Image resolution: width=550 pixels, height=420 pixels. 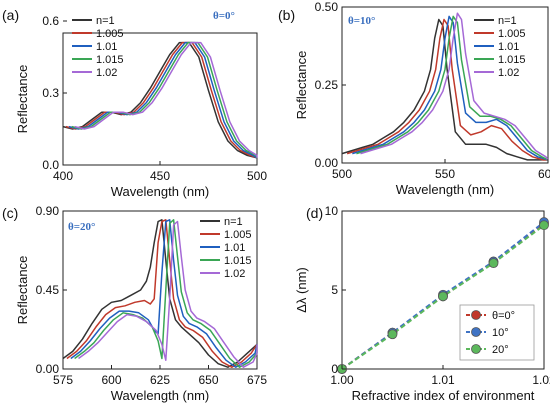 I want to click on y-axis-label: Δλ (nm), so click(x=301, y=290).